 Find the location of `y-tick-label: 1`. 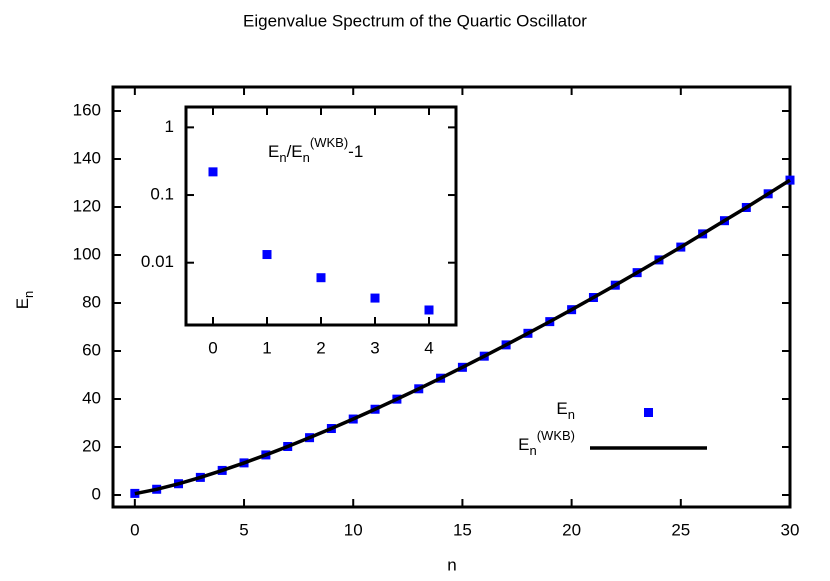

y-tick-label: 1 is located at coordinates (169, 126).